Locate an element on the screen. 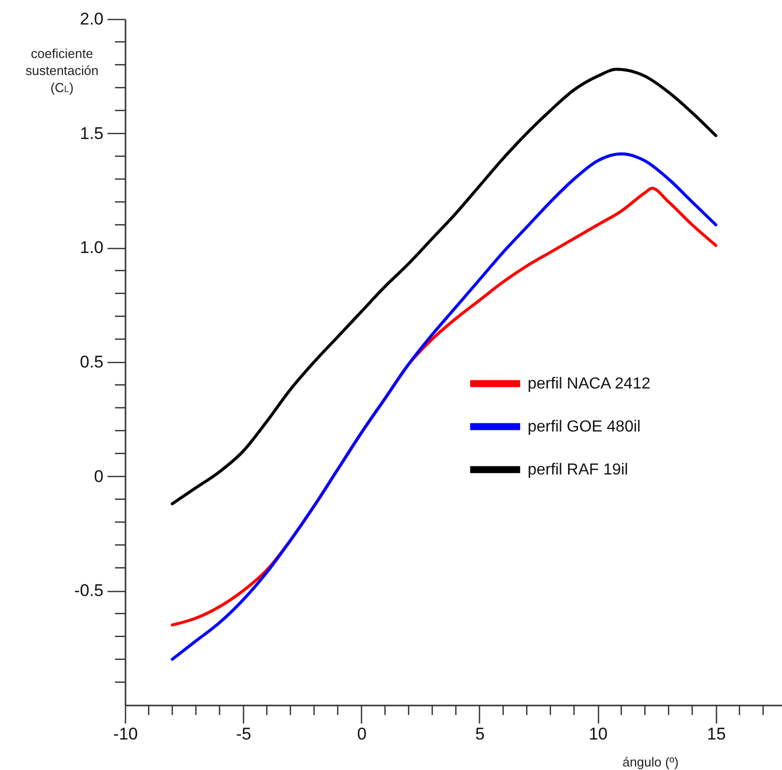 The image size is (782, 770). y-tick-label: 1.0 is located at coordinates (92, 248).